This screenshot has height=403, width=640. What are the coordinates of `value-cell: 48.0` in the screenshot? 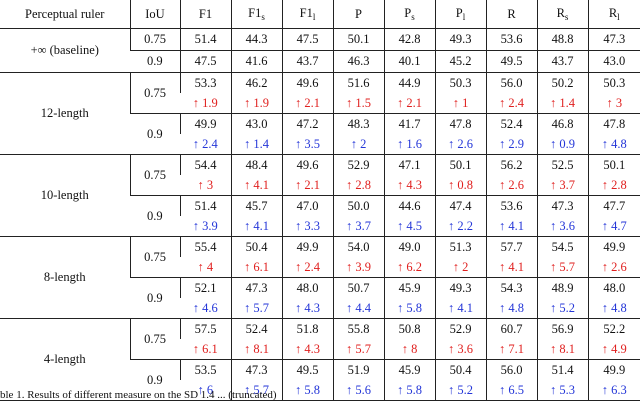 It's located at (307, 287).